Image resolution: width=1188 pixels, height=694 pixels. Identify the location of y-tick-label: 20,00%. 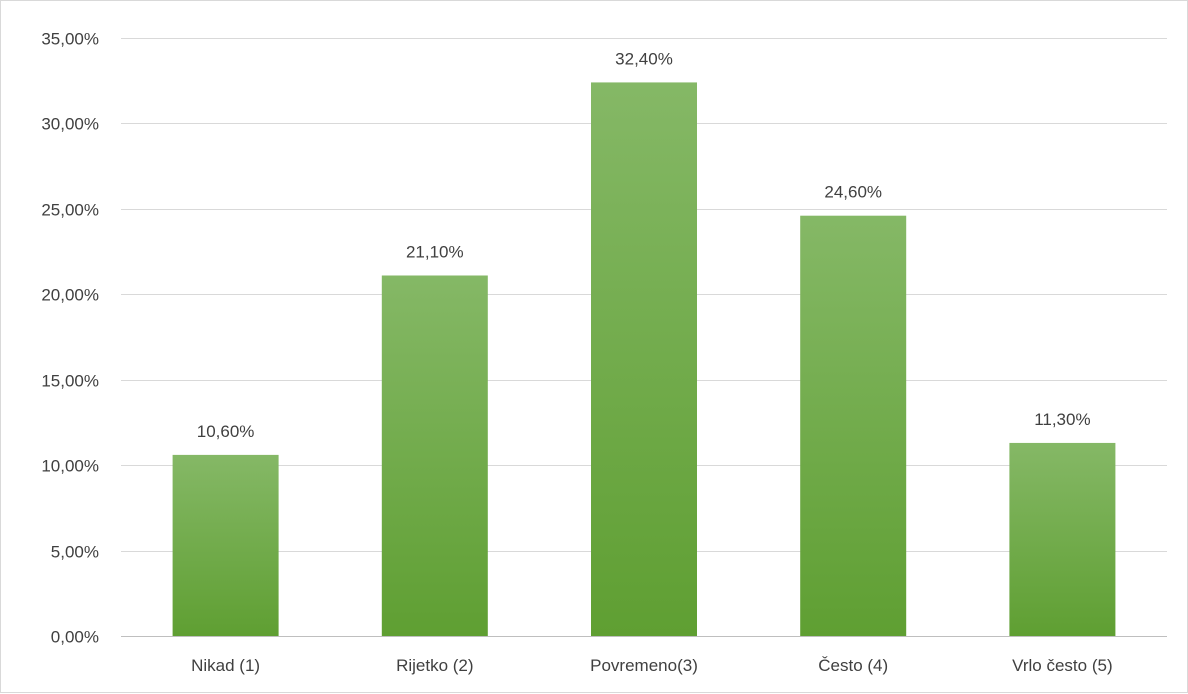
(70, 295).